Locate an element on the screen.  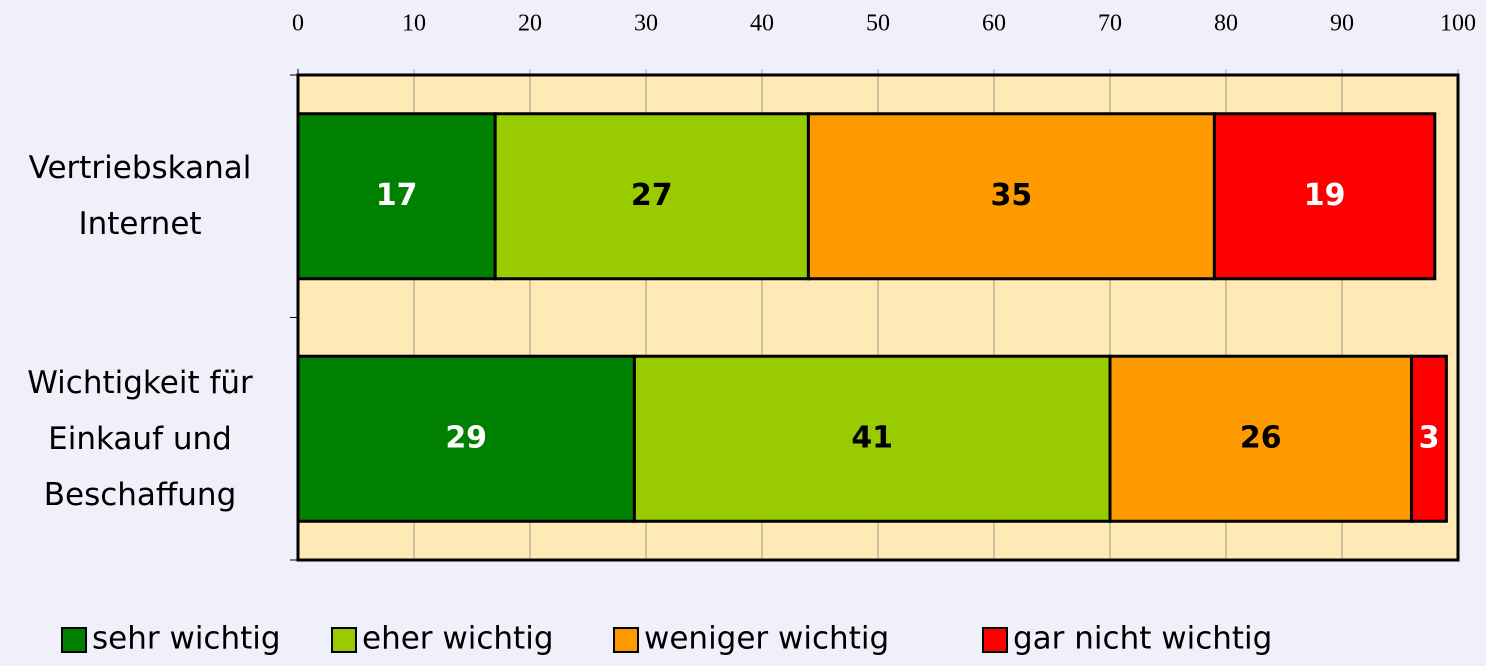
data-label: 29 is located at coordinates (466, 437).